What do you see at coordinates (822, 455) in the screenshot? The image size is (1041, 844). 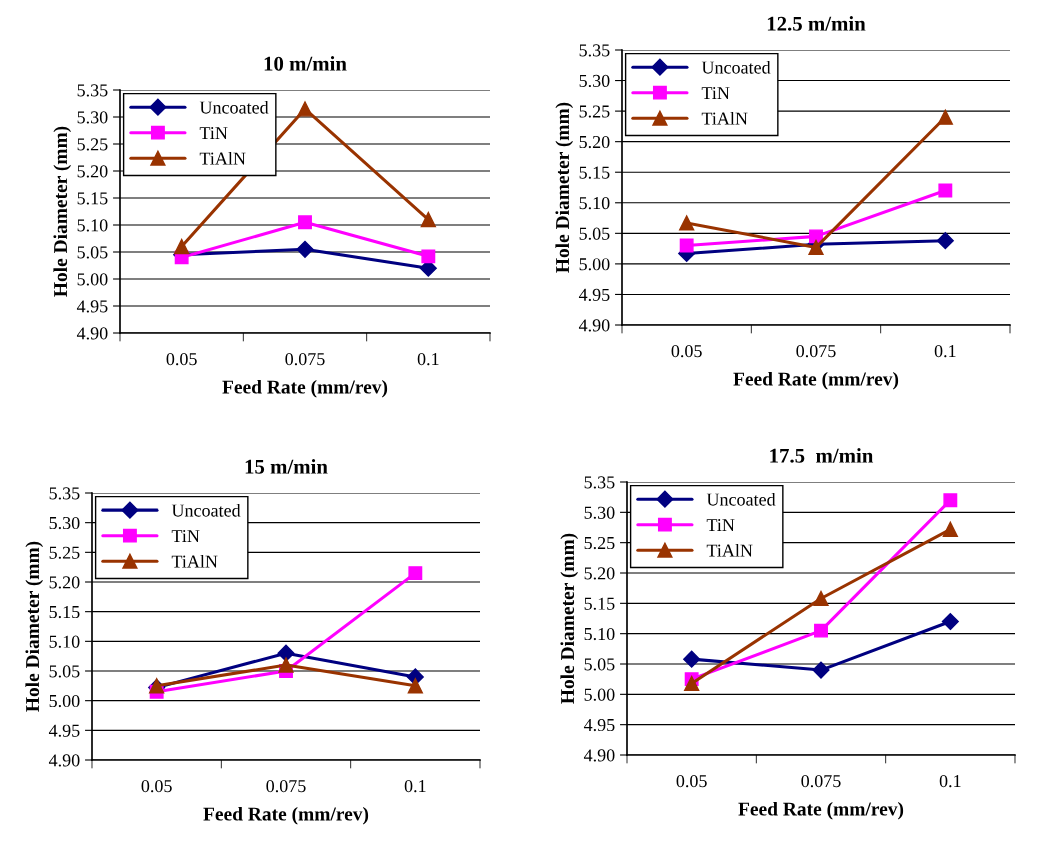 I see `chart-title: 17.5 m/min` at bounding box center [822, 455].